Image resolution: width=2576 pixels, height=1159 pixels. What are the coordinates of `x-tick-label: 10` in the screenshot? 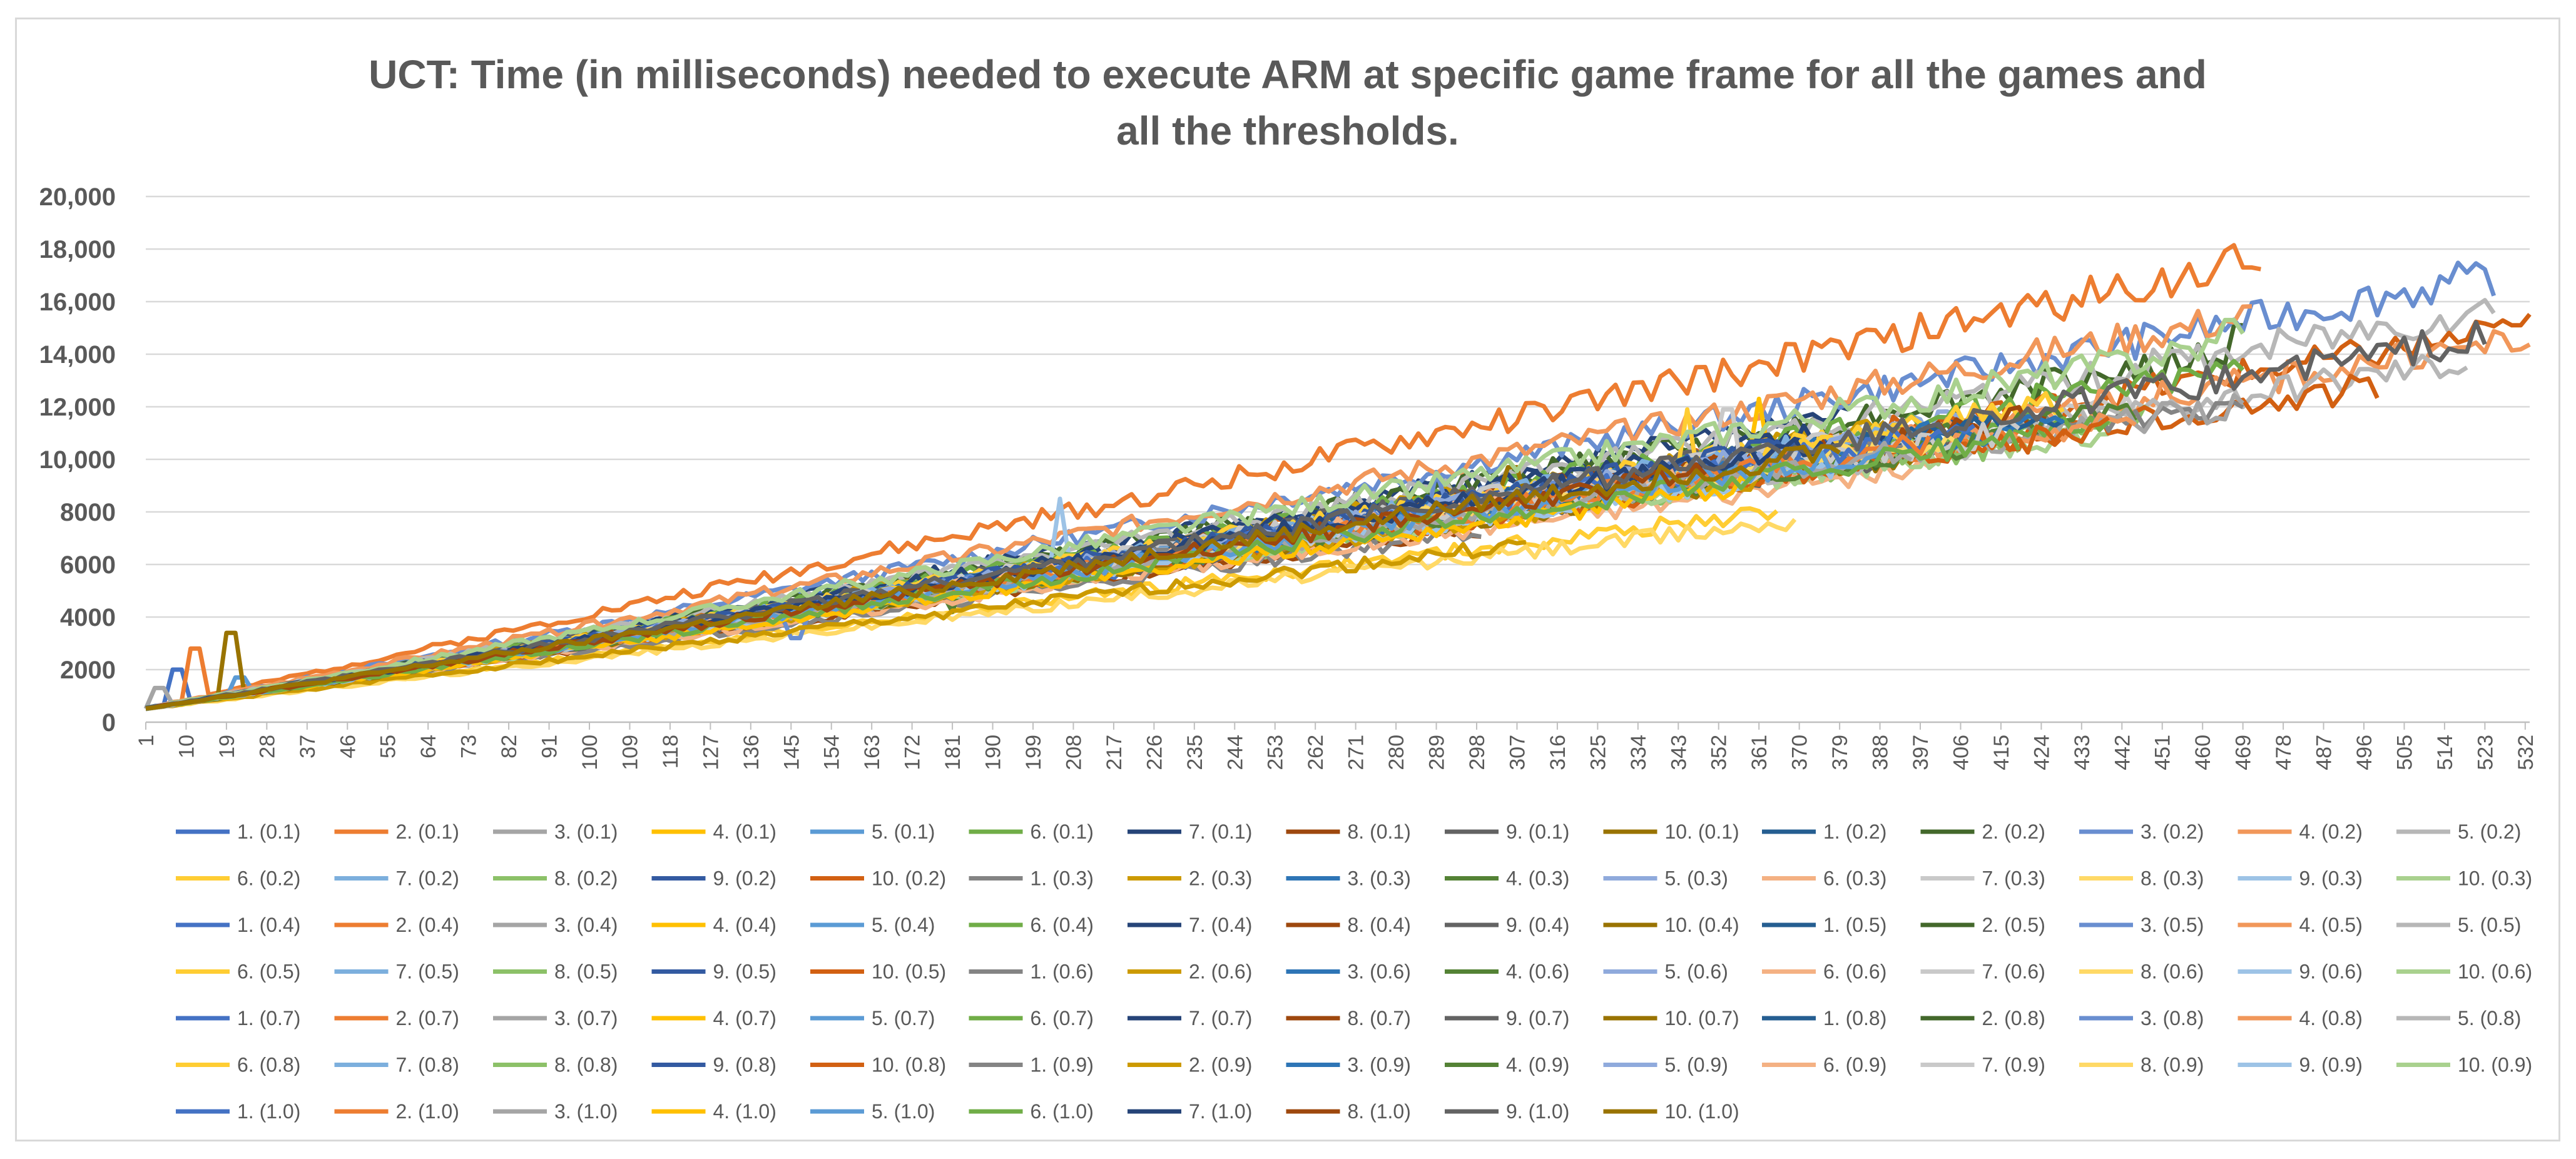 It's located at (186, 746).